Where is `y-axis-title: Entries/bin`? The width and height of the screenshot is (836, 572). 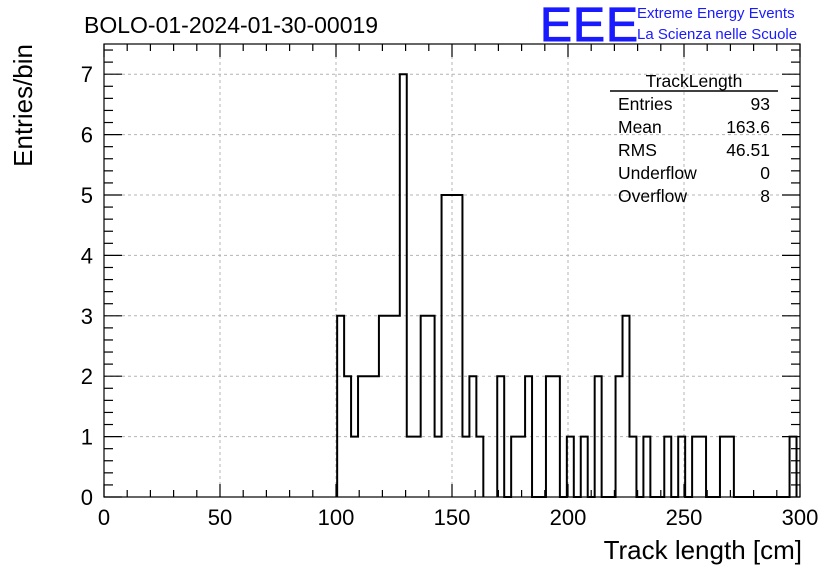 y-axis-title: Entries/bin is located at coordinates (23, 105).